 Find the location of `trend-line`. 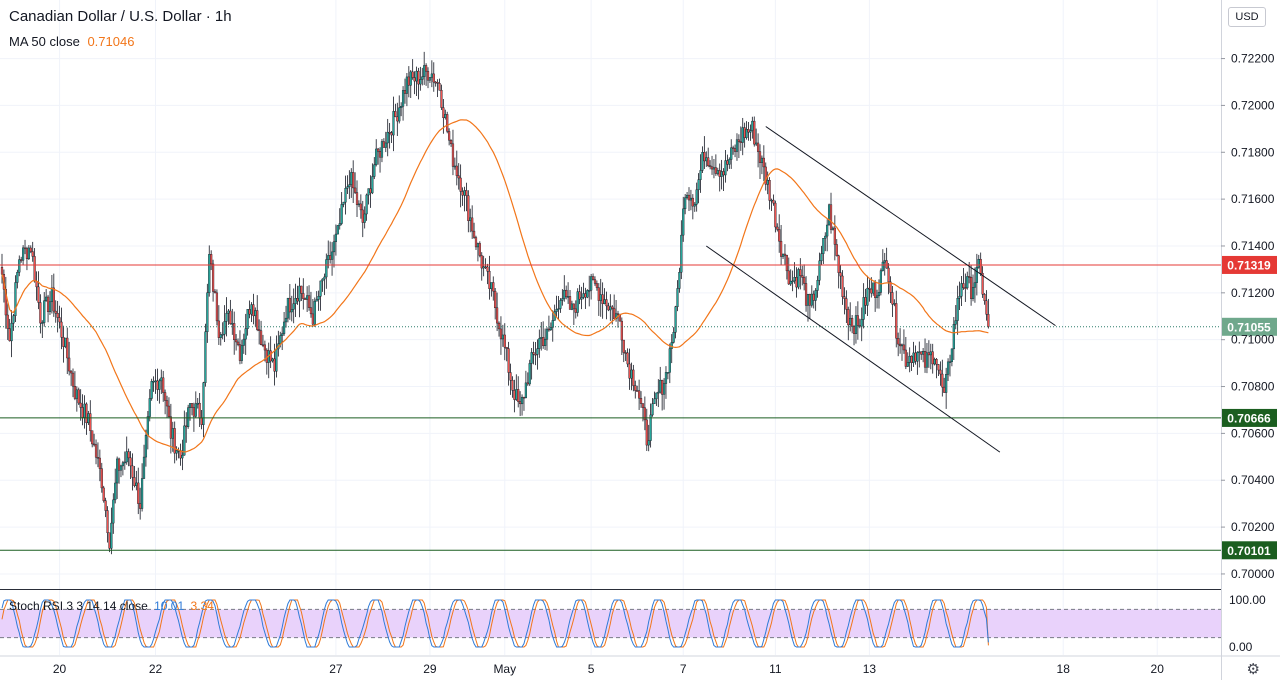

trend-line is located at coordinates (853, 349).